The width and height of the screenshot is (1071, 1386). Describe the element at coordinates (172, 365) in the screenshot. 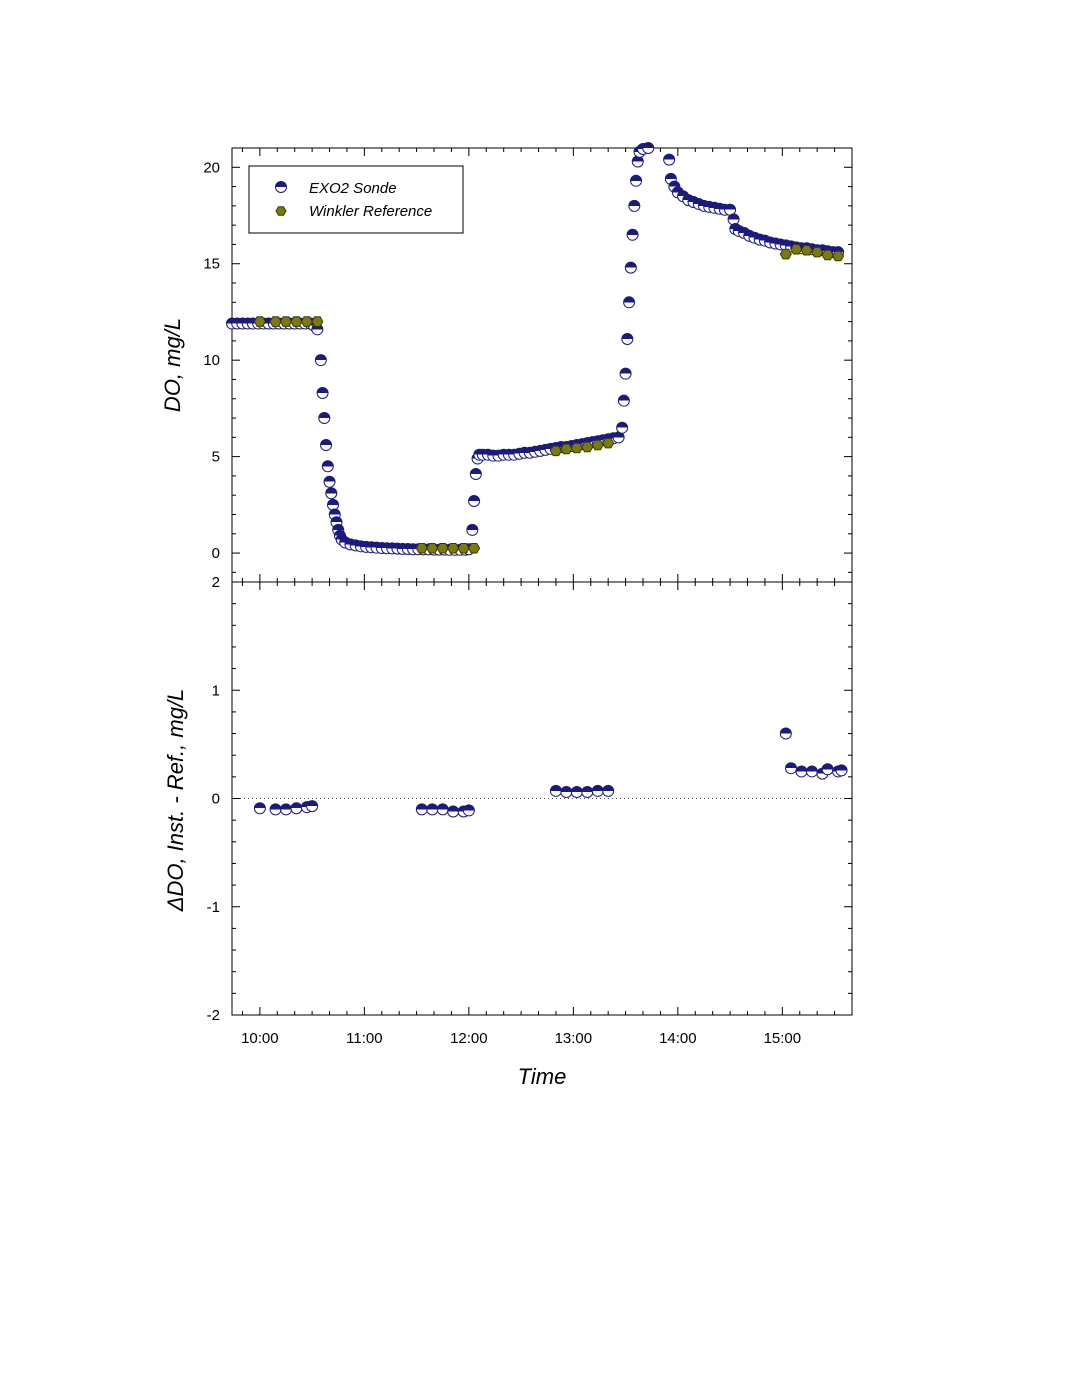

I see `top-y-axis-title: DO, mg/L` at that location.